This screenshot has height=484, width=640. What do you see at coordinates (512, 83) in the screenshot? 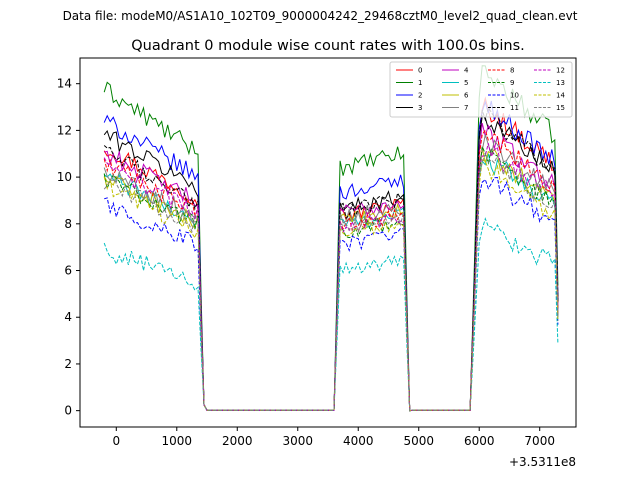
I see `legend-label-9: 9` at bounding box center [512, 83].